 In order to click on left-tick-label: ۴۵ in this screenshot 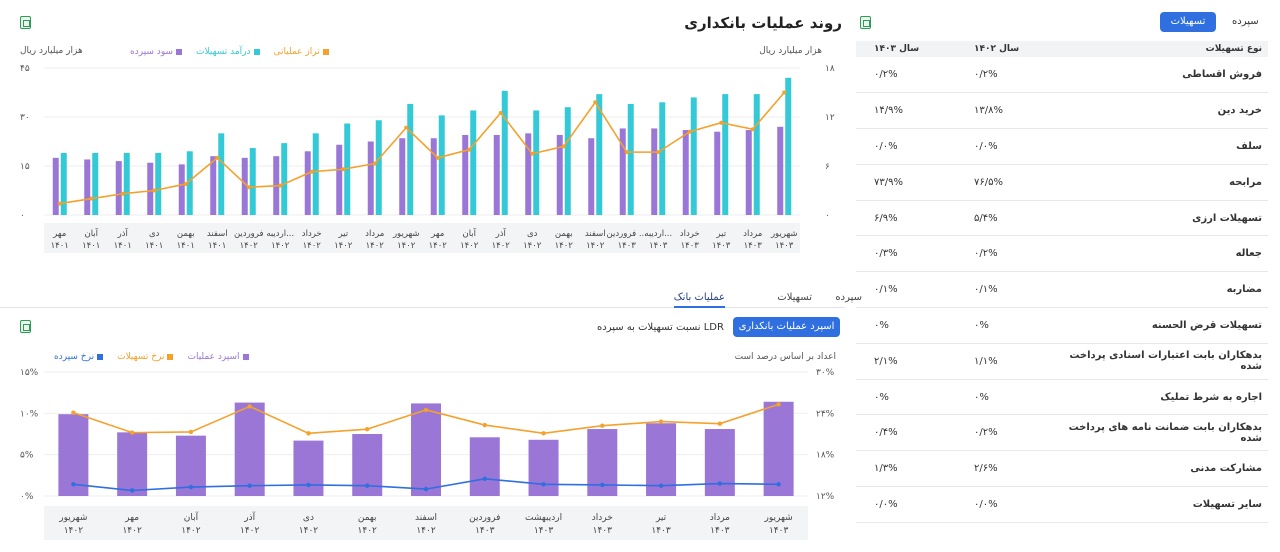, I will do `click(25, 69)`.